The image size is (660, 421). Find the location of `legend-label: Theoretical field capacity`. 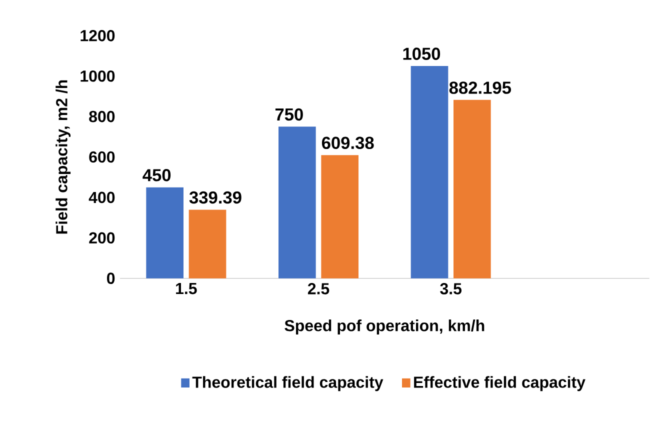

legend-label: Theoretical field capacity is located at coordinates (288, 384).